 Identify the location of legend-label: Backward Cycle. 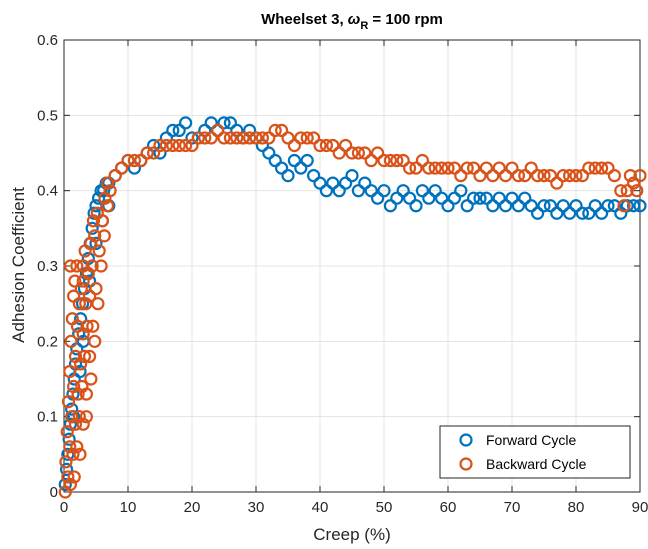
(536, 464).